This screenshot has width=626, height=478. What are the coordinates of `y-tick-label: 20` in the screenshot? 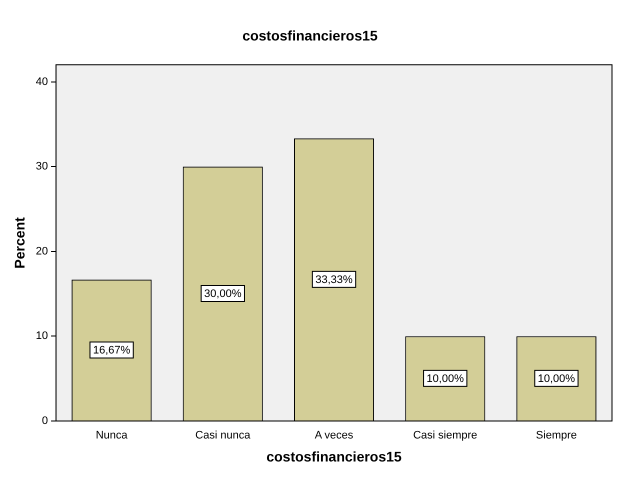 It's located at (42, 251).